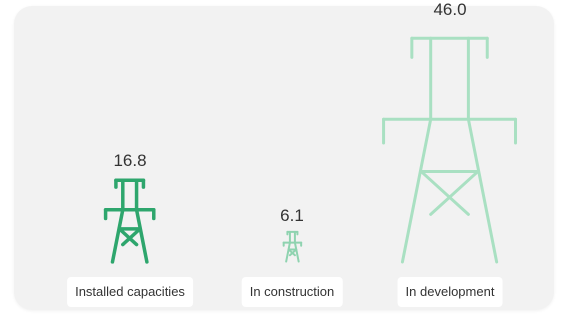 This screenshot has height=324, width=566. I want to click on data-label: 46.0, so click(450, 9).